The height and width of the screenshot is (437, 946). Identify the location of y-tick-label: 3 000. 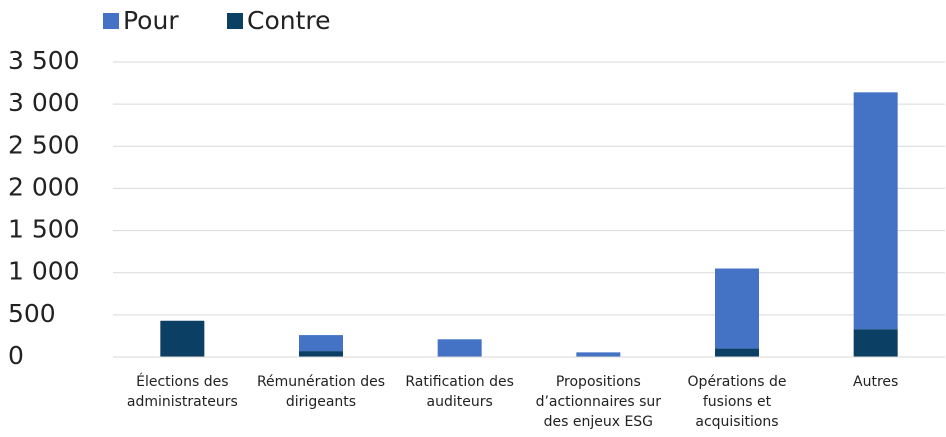
(44, 102).